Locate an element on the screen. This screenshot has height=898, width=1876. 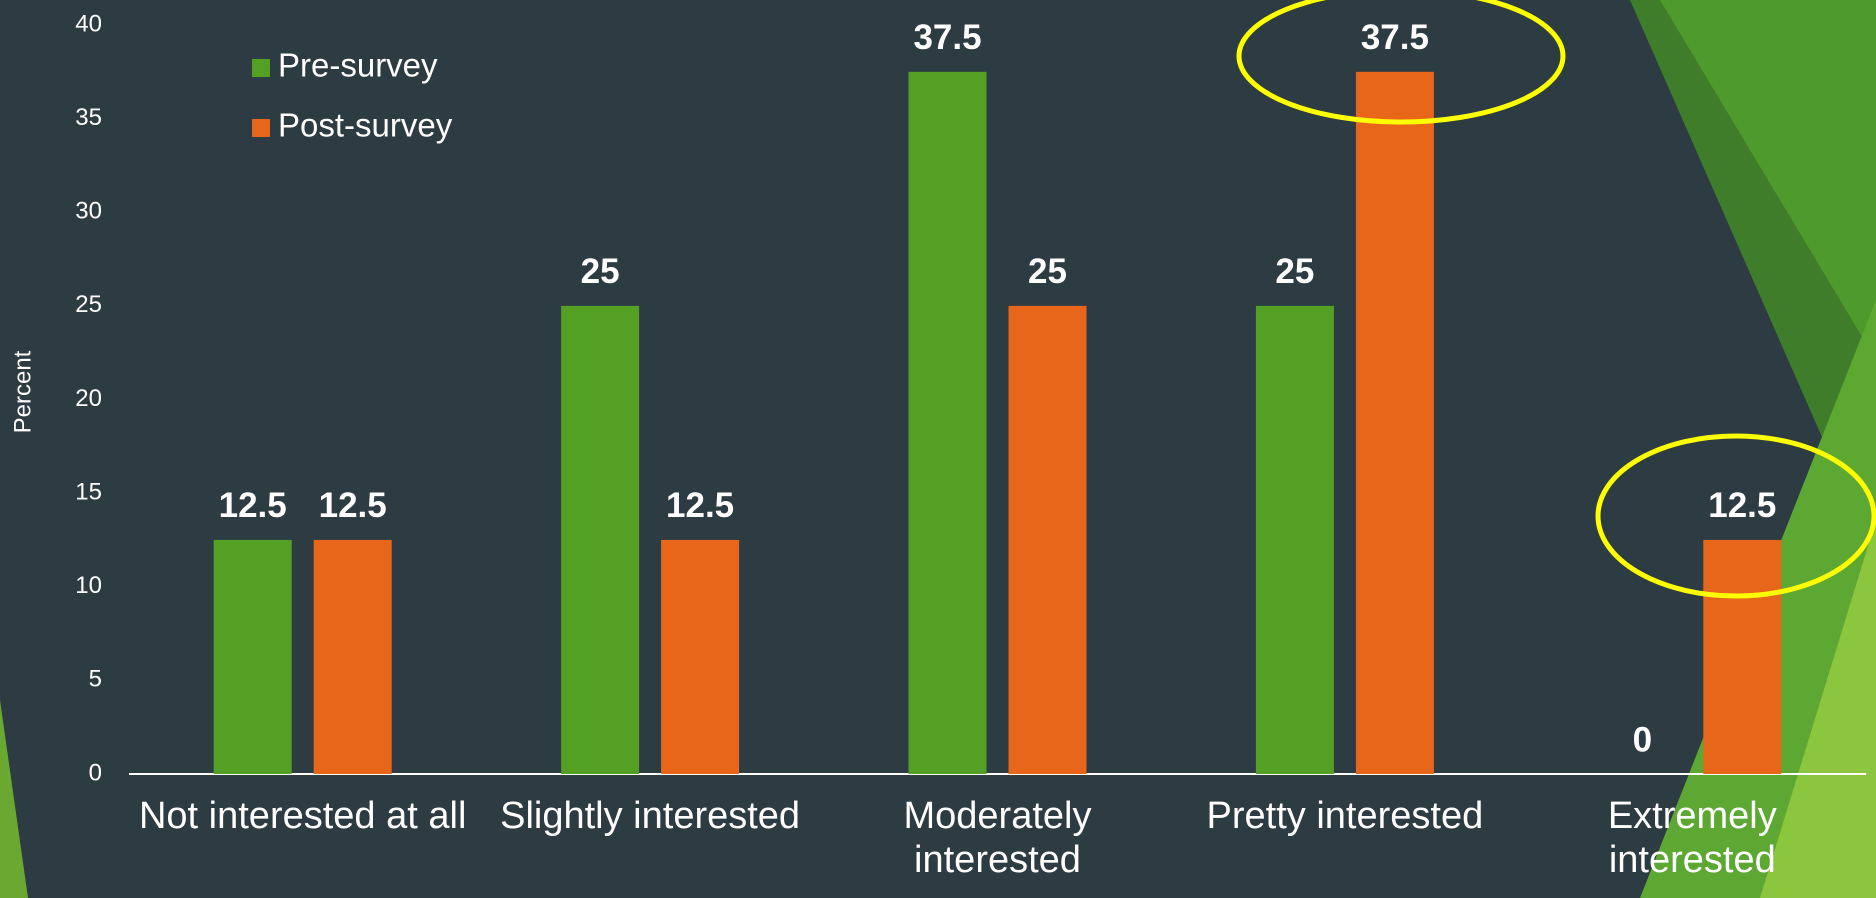
y-tick-label: 35 is located at coordinates (88, 117).